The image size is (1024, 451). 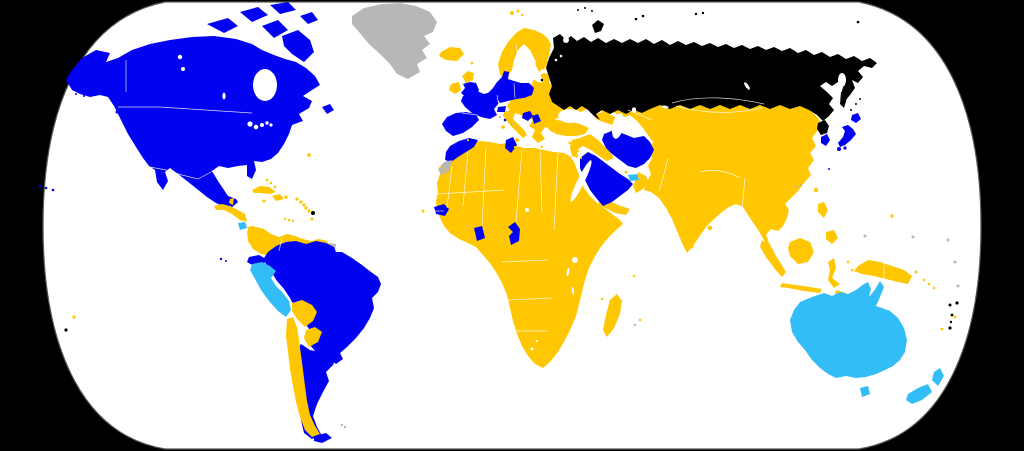 What do you see at coordinates (479, 233) in the screenshot?
I see `region-ghana` at bounding box center [479, 233].